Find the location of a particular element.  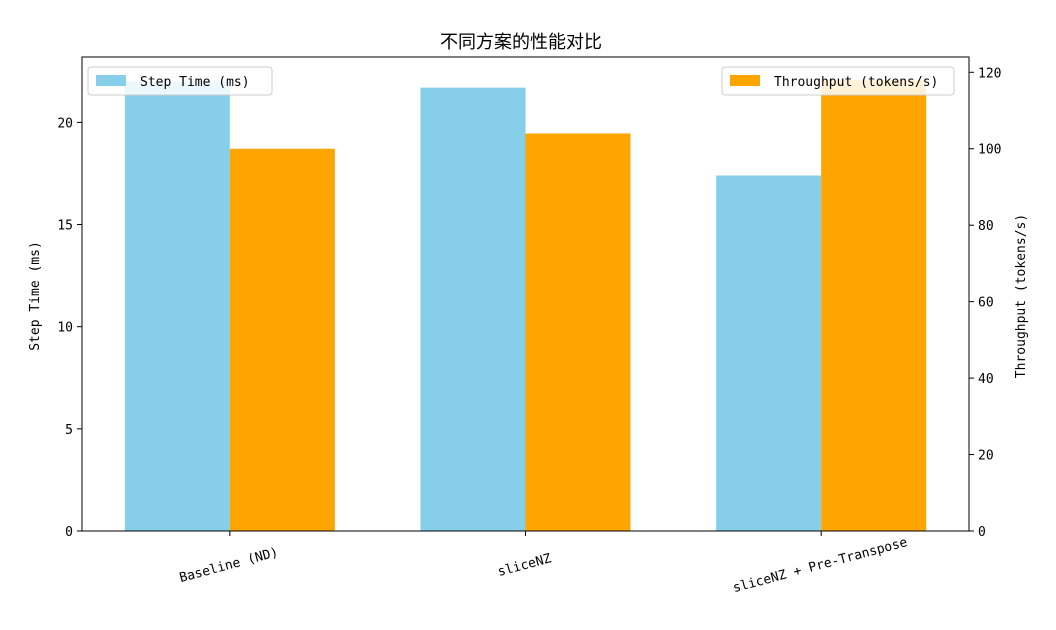

legend-throughput-label: Throughput (tokens/s) is located at coordinates (856, 82).